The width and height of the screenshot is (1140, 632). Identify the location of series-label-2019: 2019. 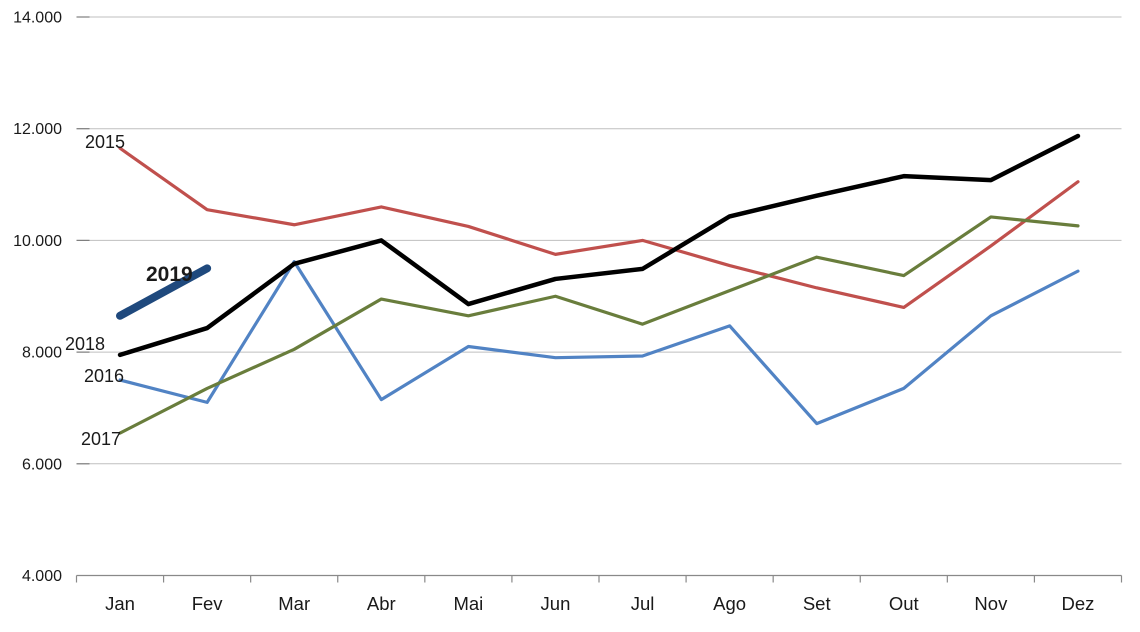
(169, 274).